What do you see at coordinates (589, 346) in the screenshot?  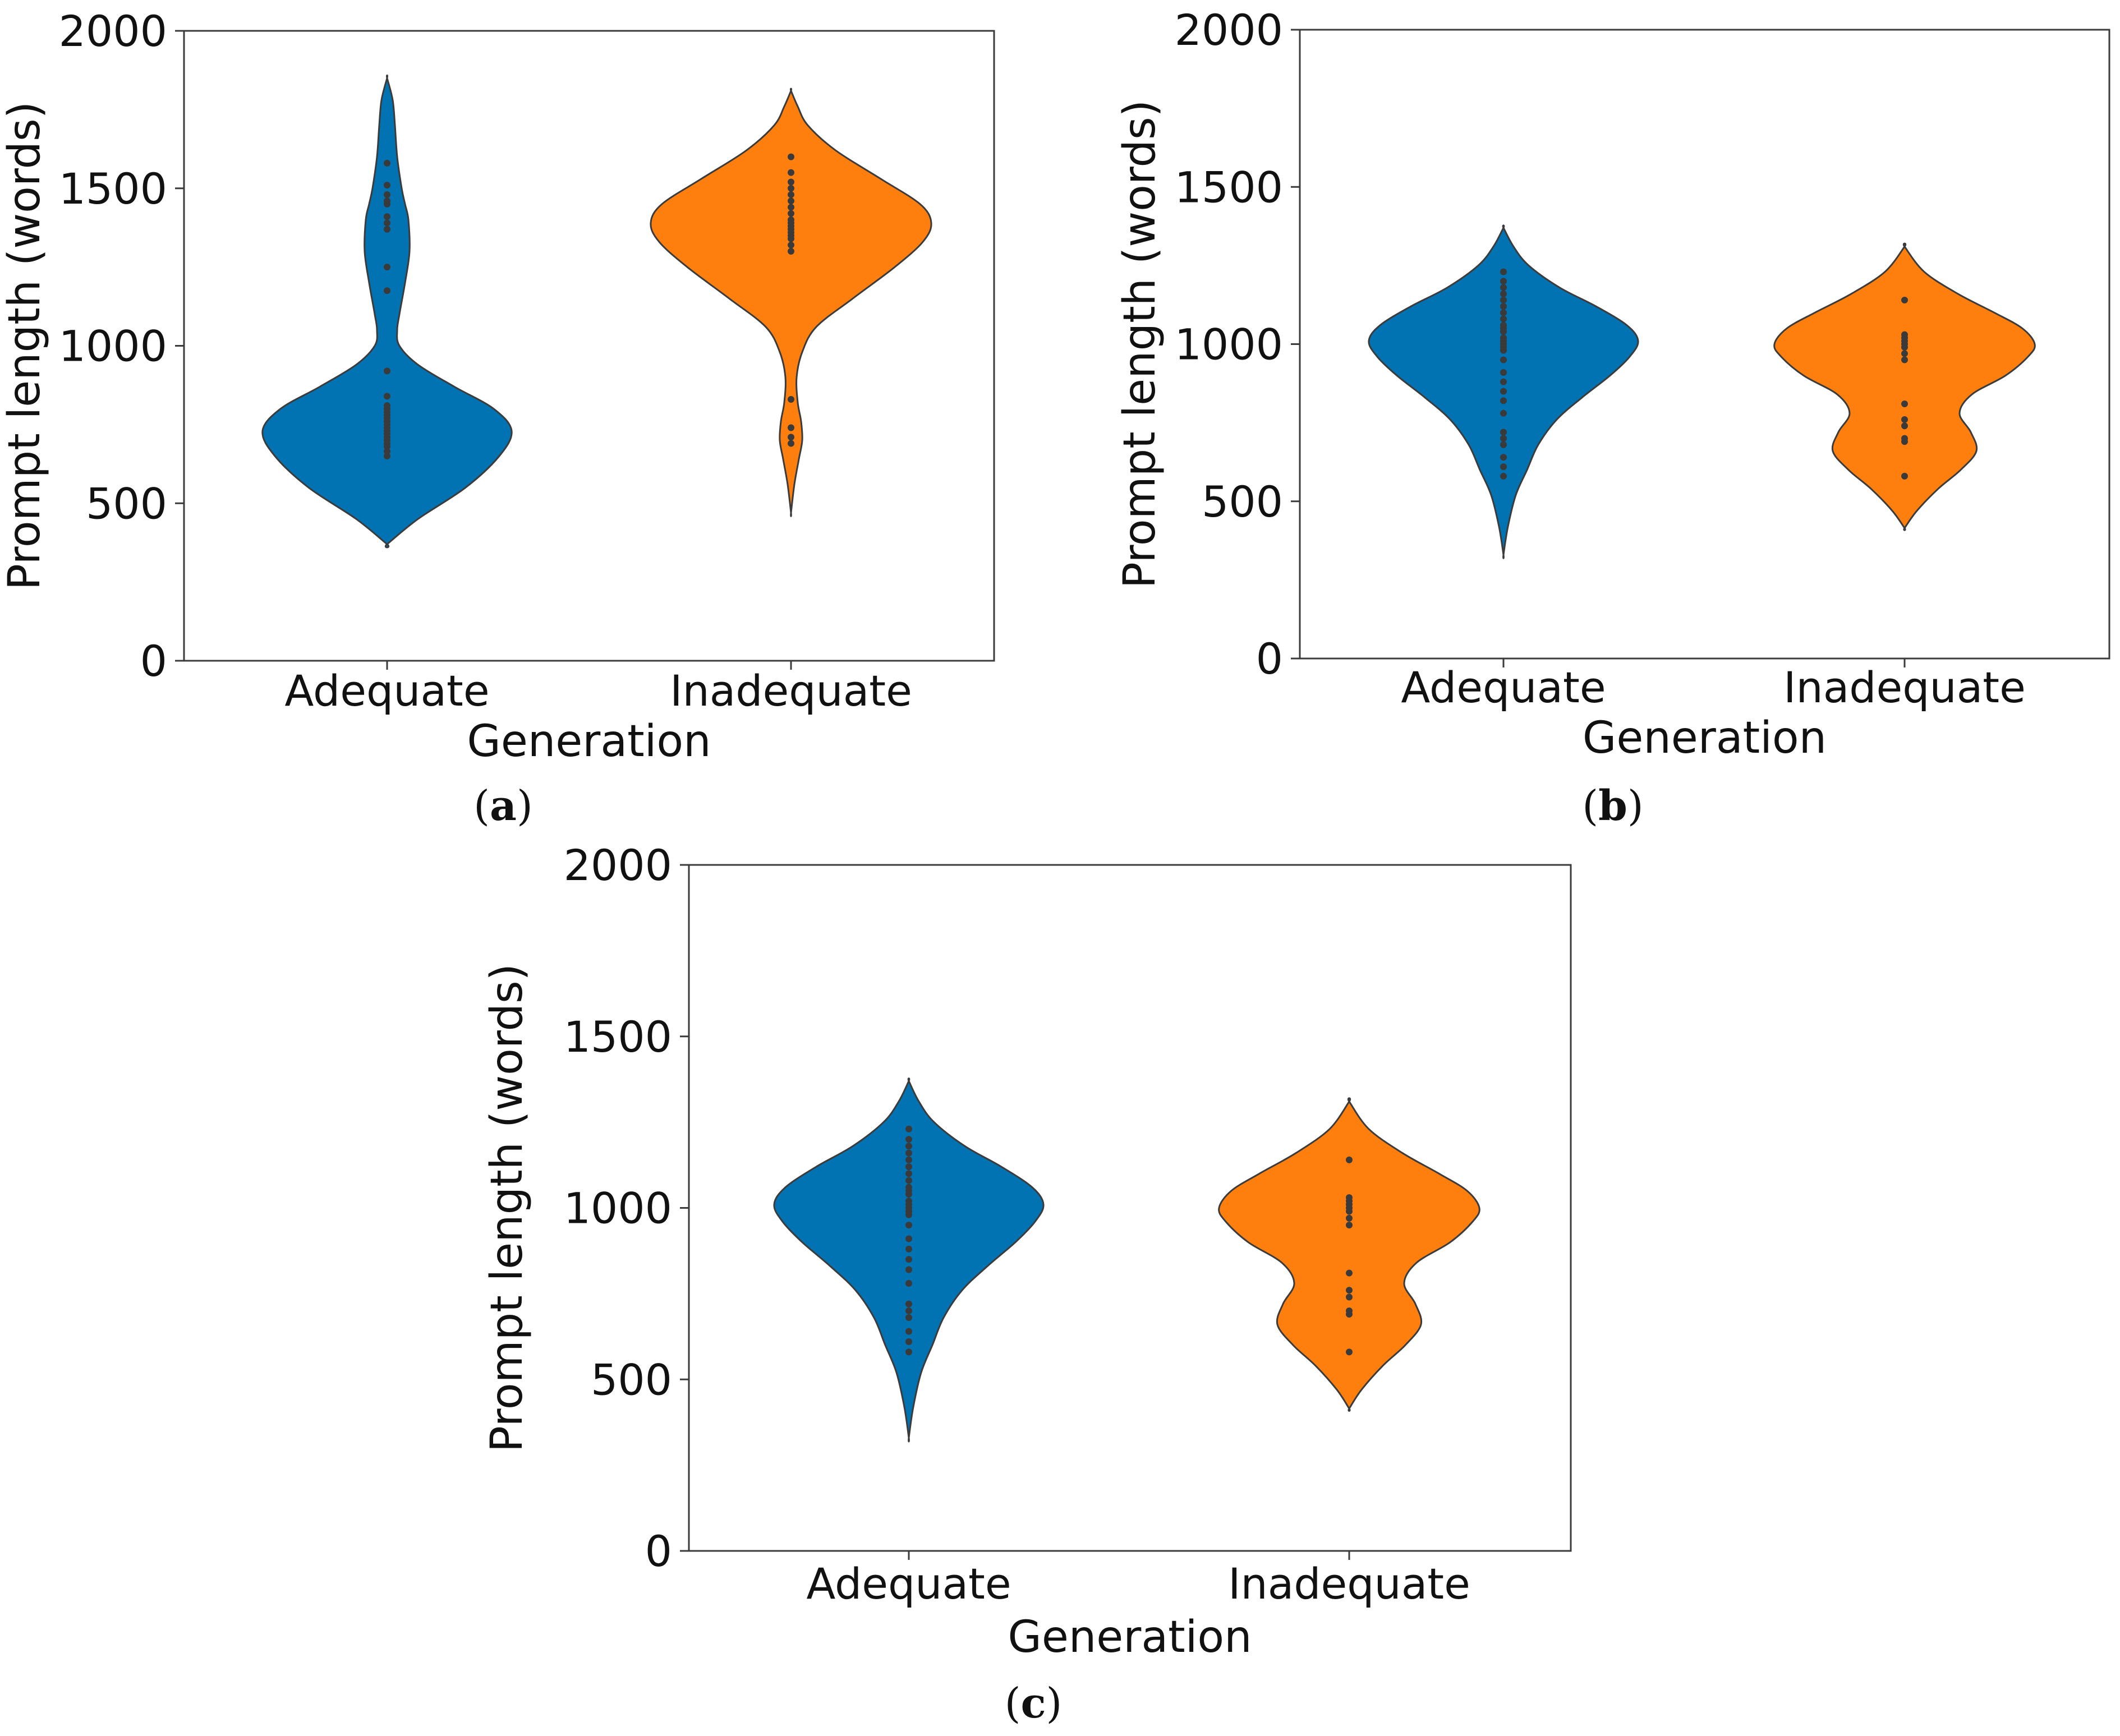 I see `plot-frame` at bounding box center [589, 346].